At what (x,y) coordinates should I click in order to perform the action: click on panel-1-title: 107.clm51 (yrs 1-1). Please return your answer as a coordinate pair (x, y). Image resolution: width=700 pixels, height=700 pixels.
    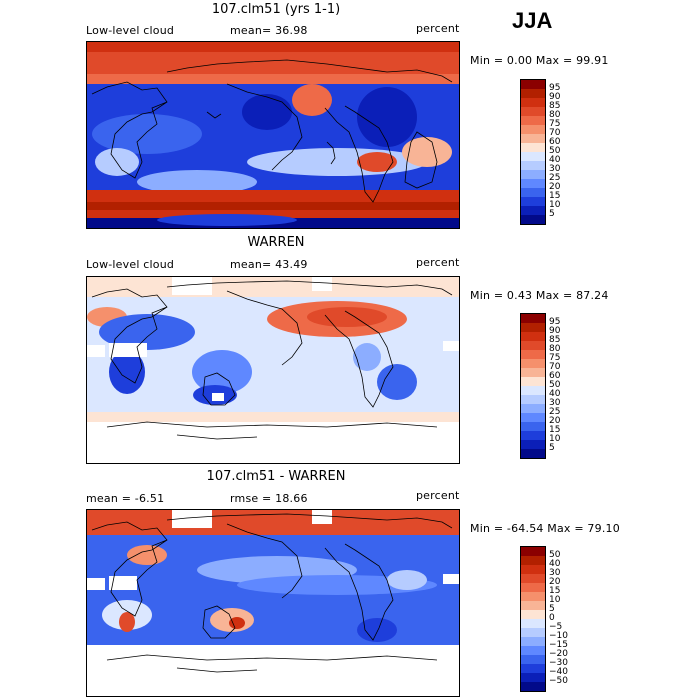
    Looking at the image, I should click on (276, 9).